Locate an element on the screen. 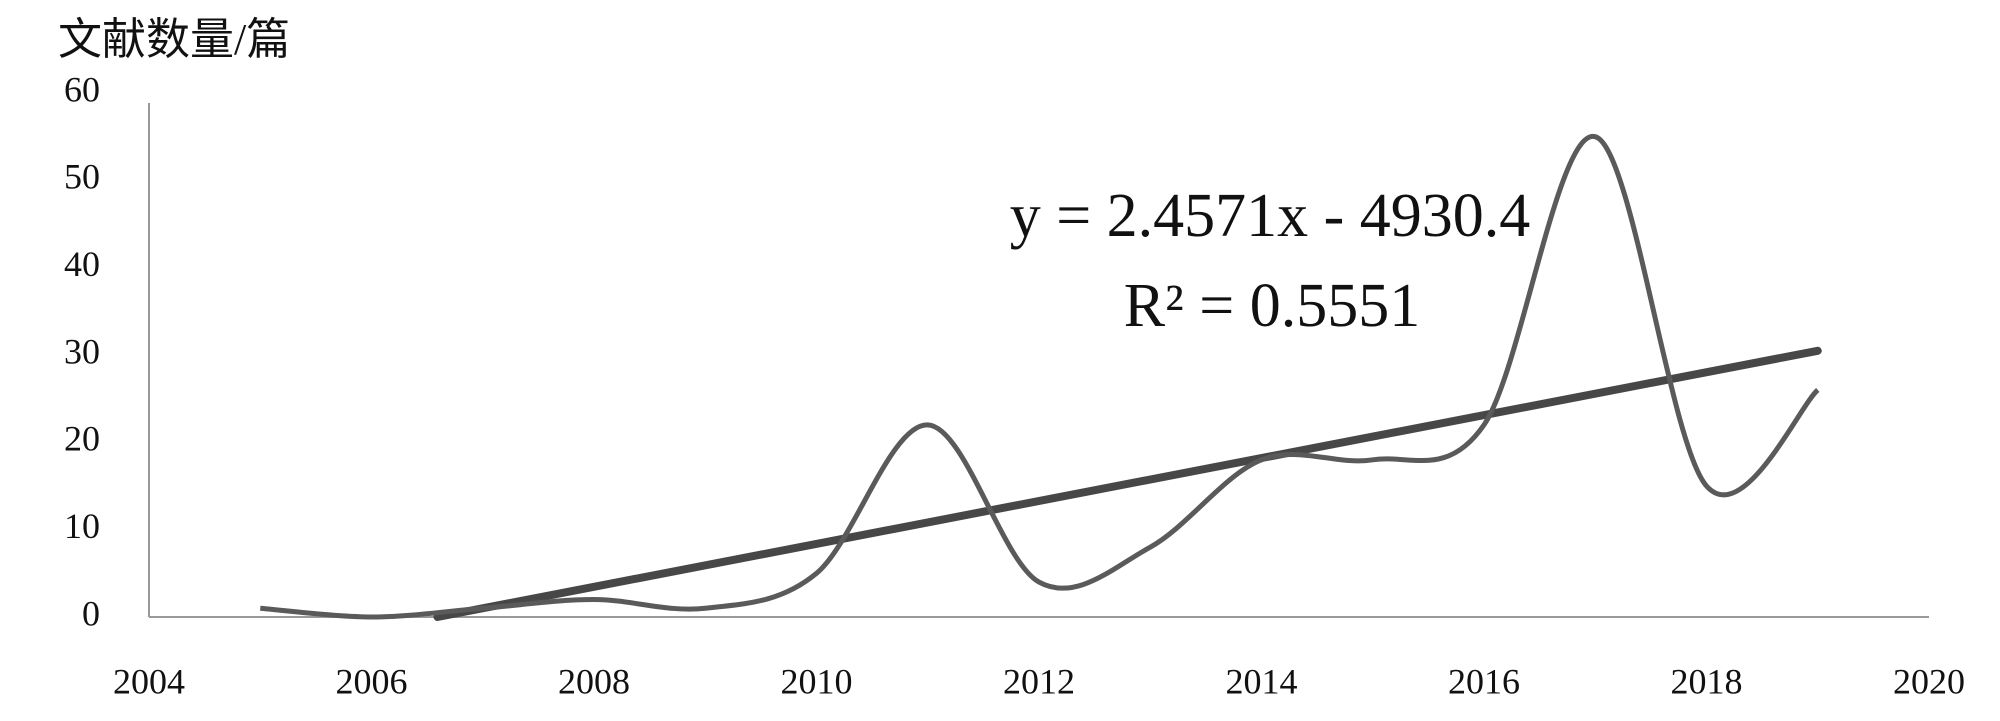  trend-r-squared: R² = 0.5551 is located at coordinates (1272, 306).